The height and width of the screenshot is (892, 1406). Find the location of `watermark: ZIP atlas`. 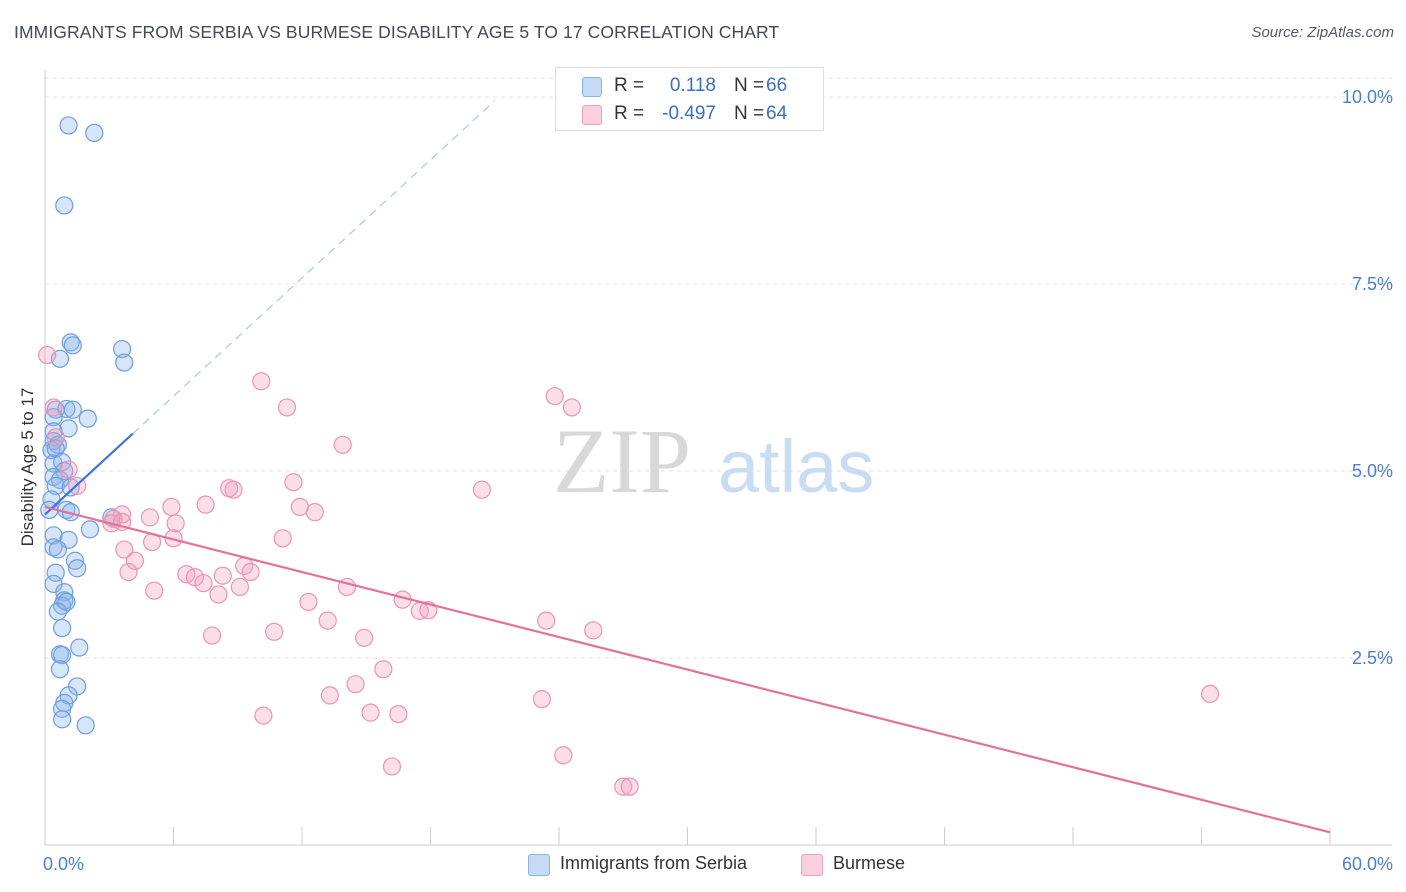

watermark: ZIP atlas is located at coordinates (713, 461).